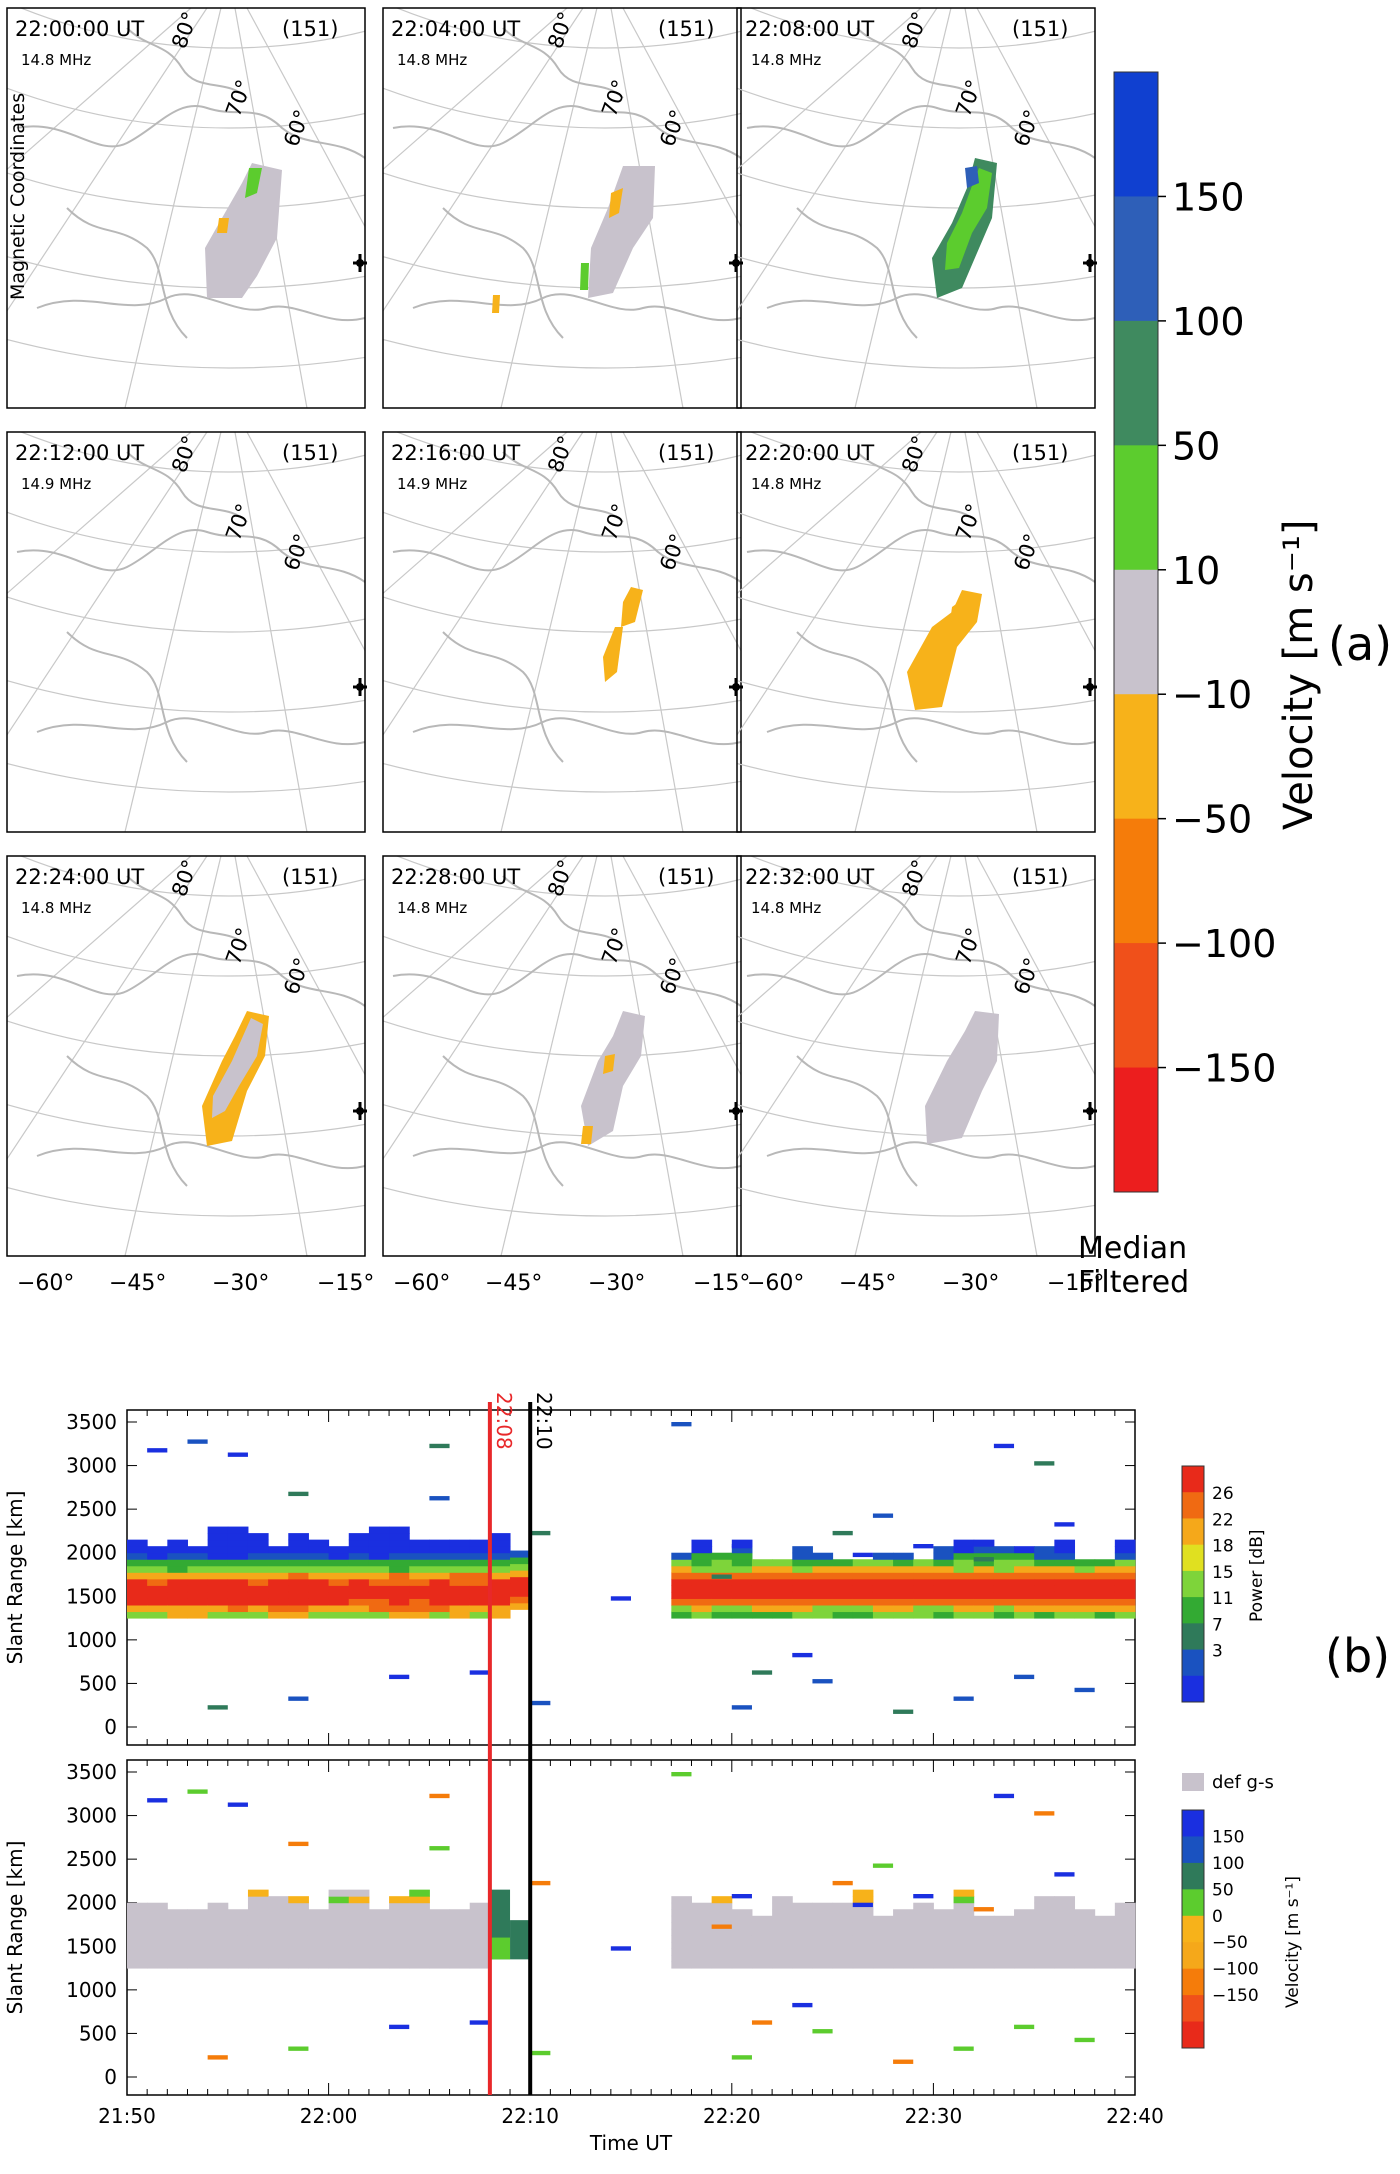  What do you see at coordinates (1223, 1520) in the screenshot?
I see `power-colorbar-tick-label: 22` at bounding box center [1223, 1520].